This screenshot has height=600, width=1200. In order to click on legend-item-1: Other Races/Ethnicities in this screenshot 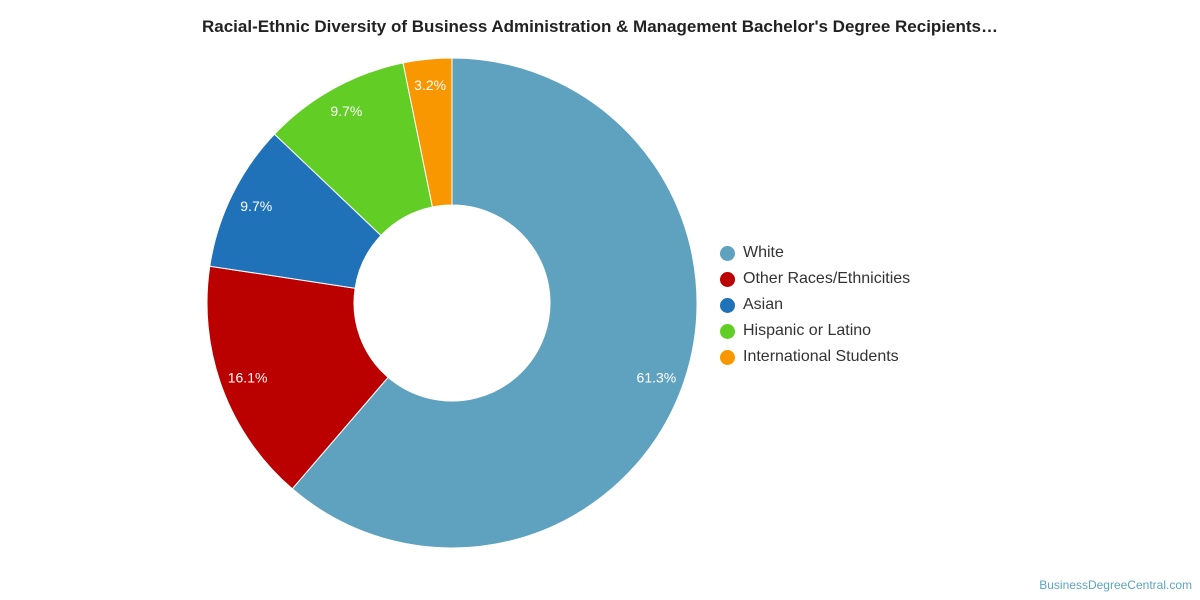, I will do `click(815, 279)`.